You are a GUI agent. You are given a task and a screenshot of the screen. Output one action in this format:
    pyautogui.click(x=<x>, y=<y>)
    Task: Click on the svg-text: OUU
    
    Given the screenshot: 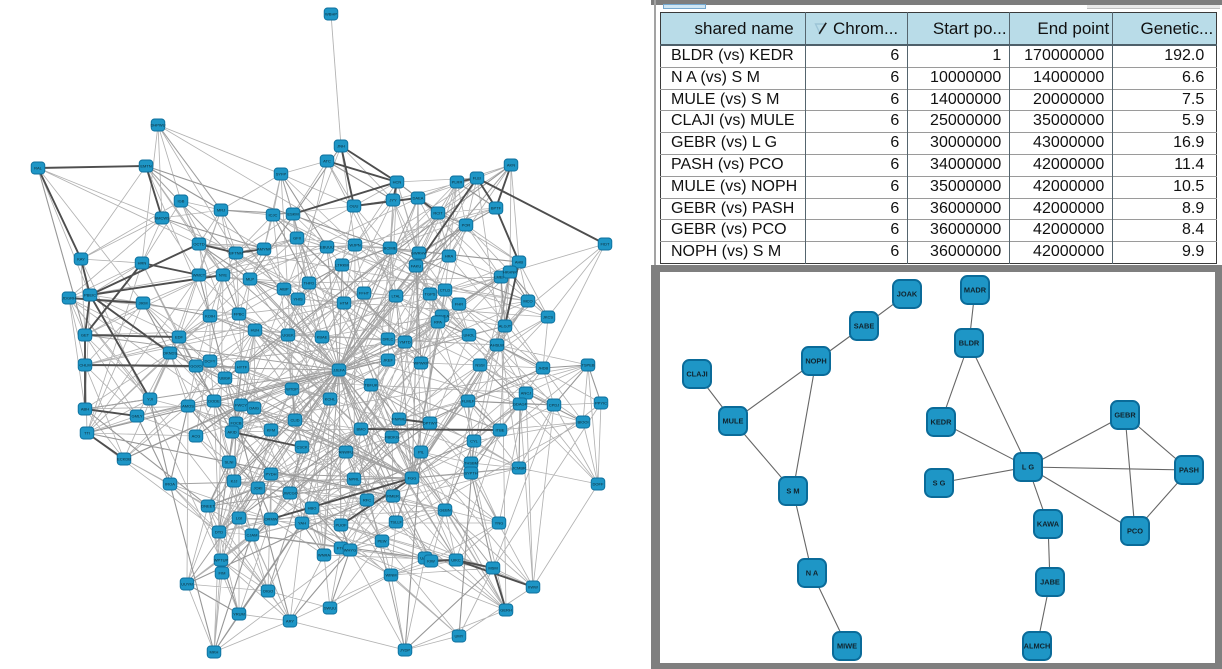 What is the action you would take?
    pyautogui.click(x=354, y=206)
    